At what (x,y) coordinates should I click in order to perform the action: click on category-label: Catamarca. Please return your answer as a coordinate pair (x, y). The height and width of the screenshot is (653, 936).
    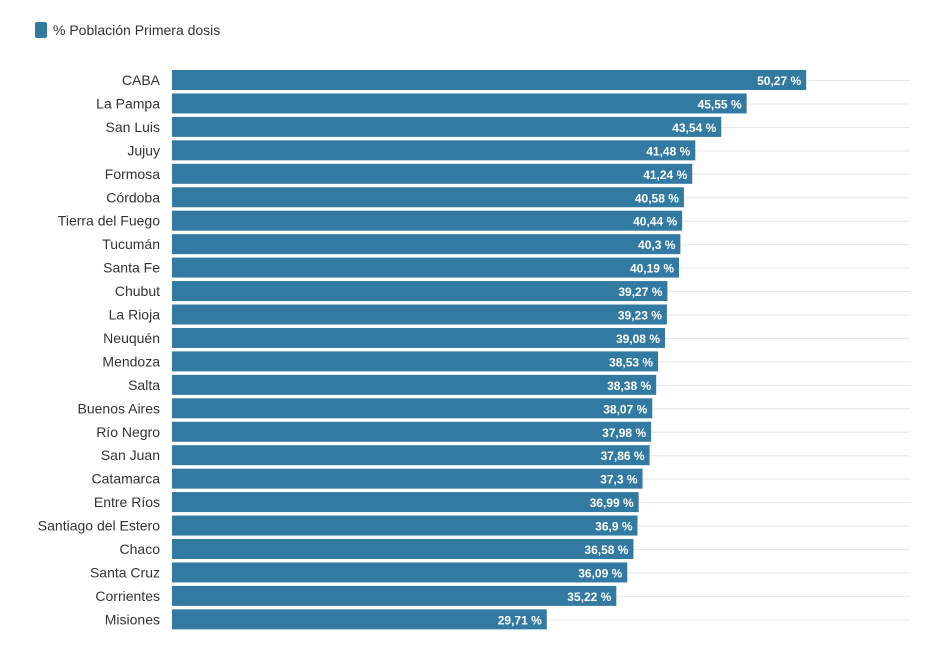
    Looking at the image, I should click on (126, 479).